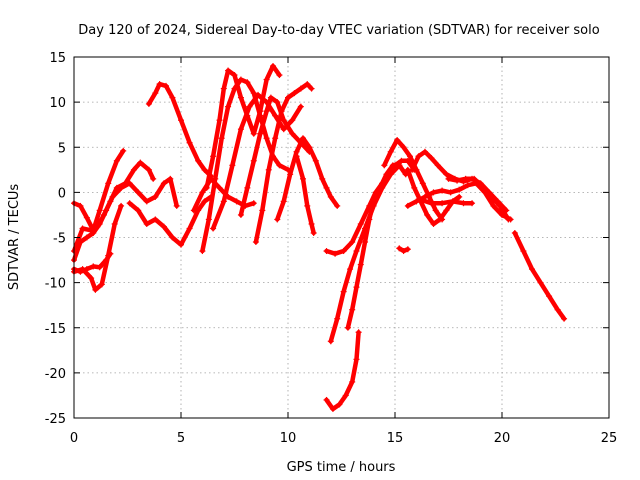 The image size is (640, 480). What do you see at coordinates (55, 284) in the screenshot?
I see `y-tick-label: -10` at bounding box center [55, 284].